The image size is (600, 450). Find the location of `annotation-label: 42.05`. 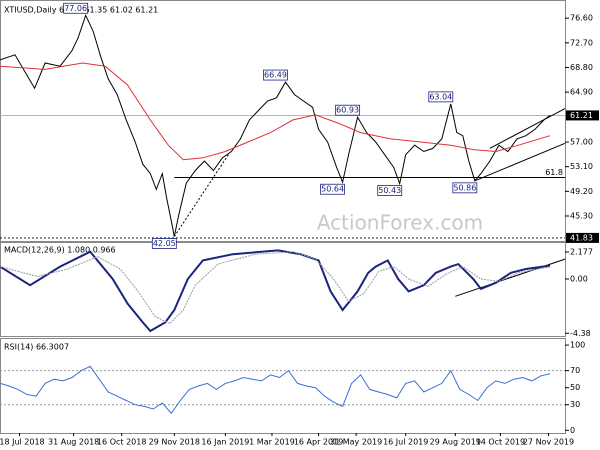

annotation-label: 42.05 is located at coordinates (164, 243).